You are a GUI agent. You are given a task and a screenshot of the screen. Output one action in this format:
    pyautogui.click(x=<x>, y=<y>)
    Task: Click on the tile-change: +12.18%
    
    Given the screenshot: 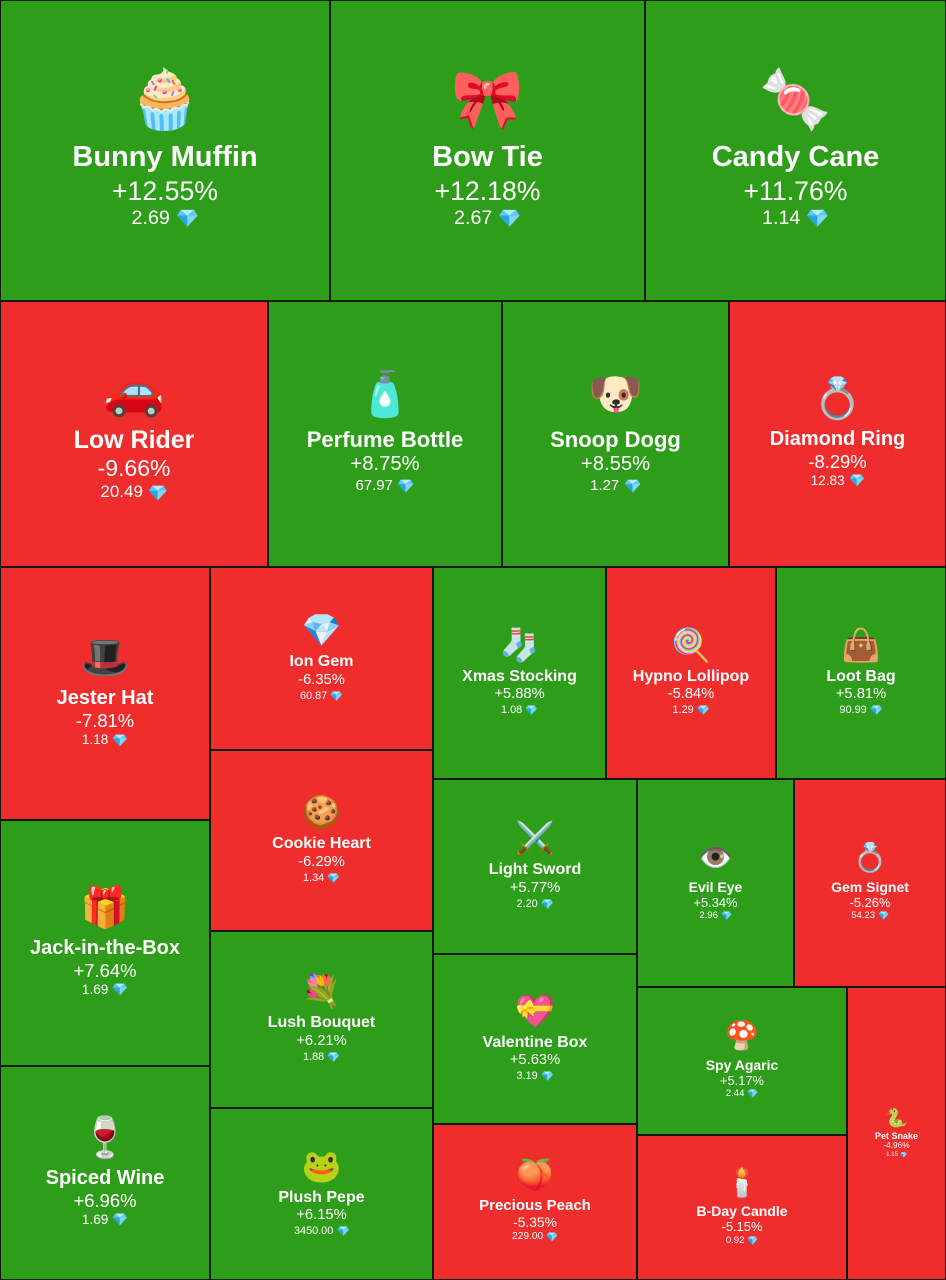 What is the action you would take?
    pyautogui.click(x=487, y=190)
    